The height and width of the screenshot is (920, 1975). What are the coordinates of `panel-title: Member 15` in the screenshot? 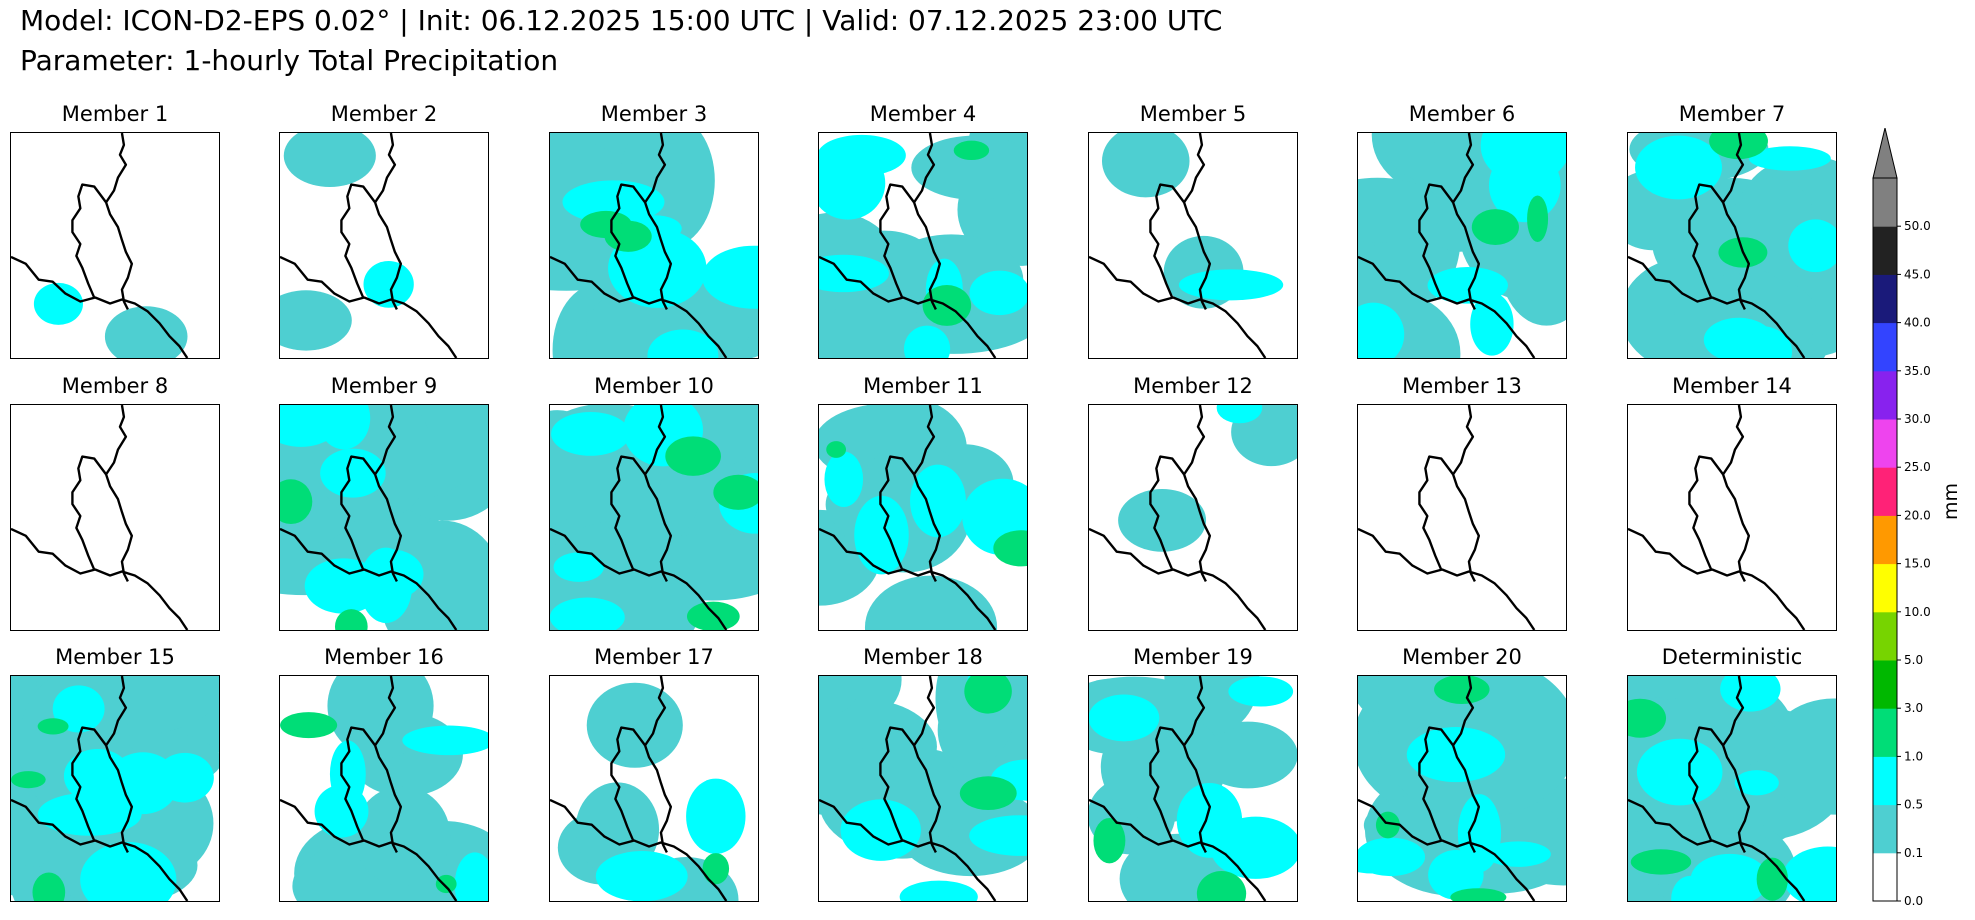 It's located at (115, 657).